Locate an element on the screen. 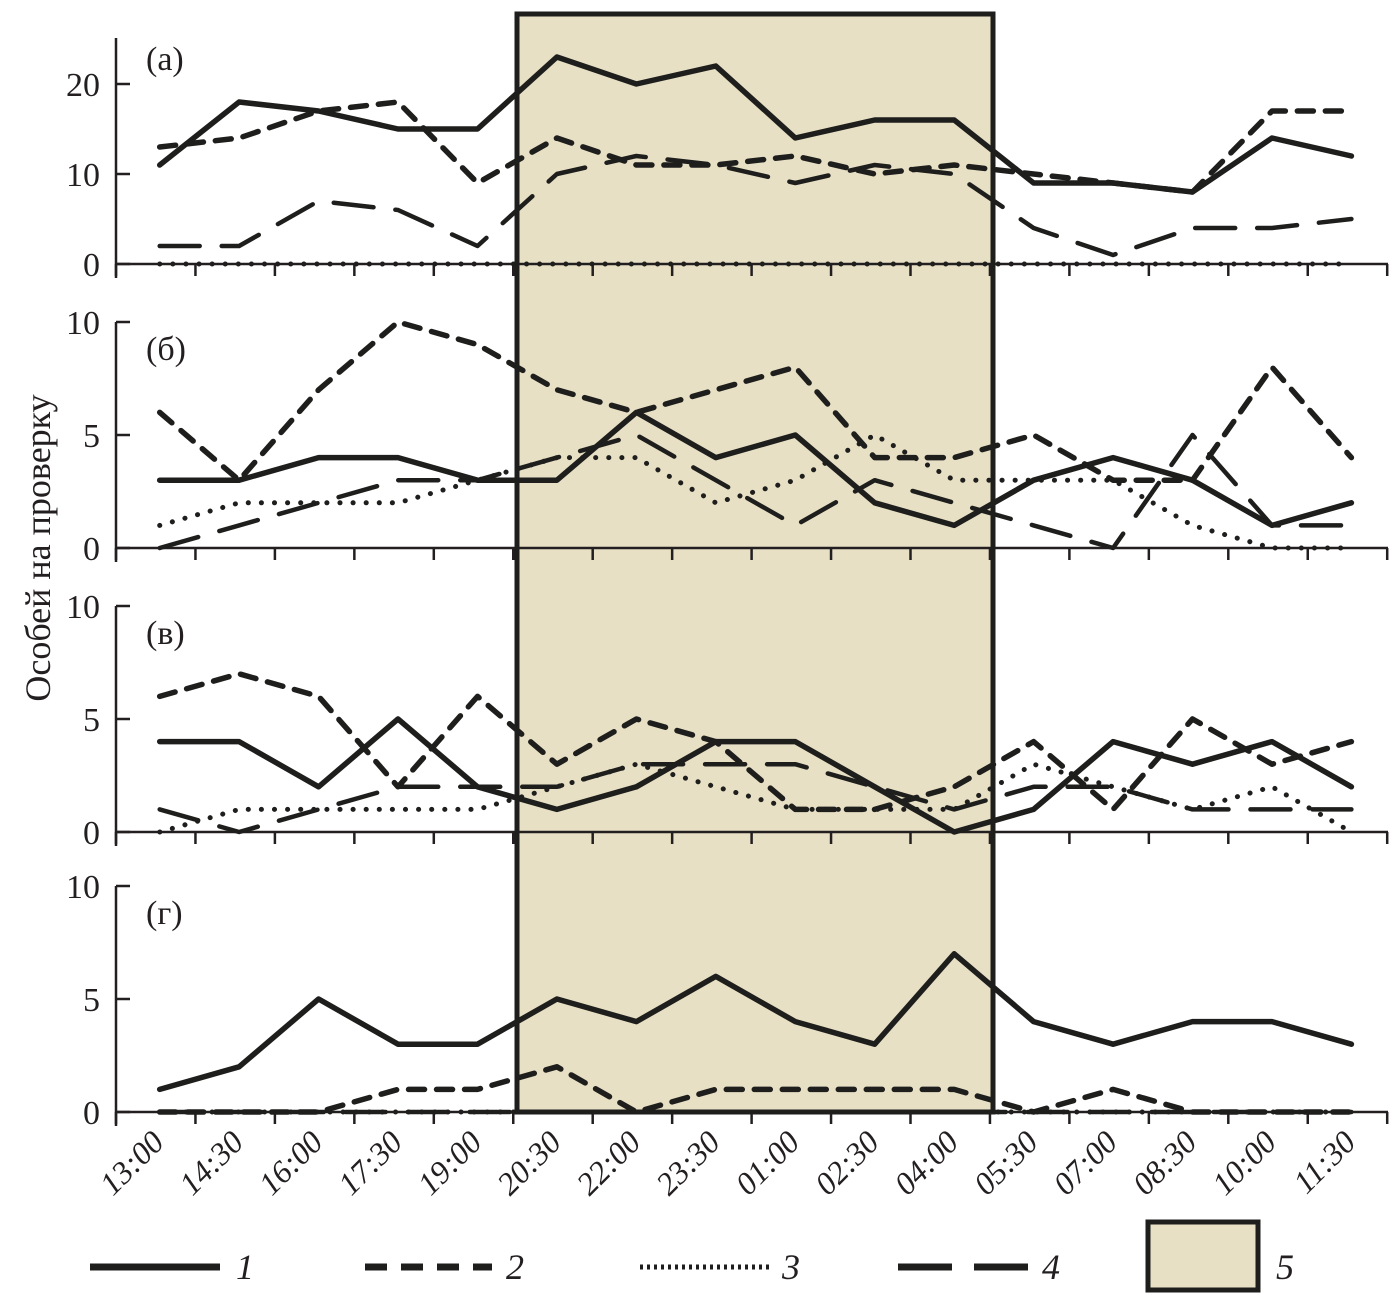 The width and height of the screenshot is (1392, 1308). legend: 1 2 3 4 5 is located at coordinates (692, 1256).